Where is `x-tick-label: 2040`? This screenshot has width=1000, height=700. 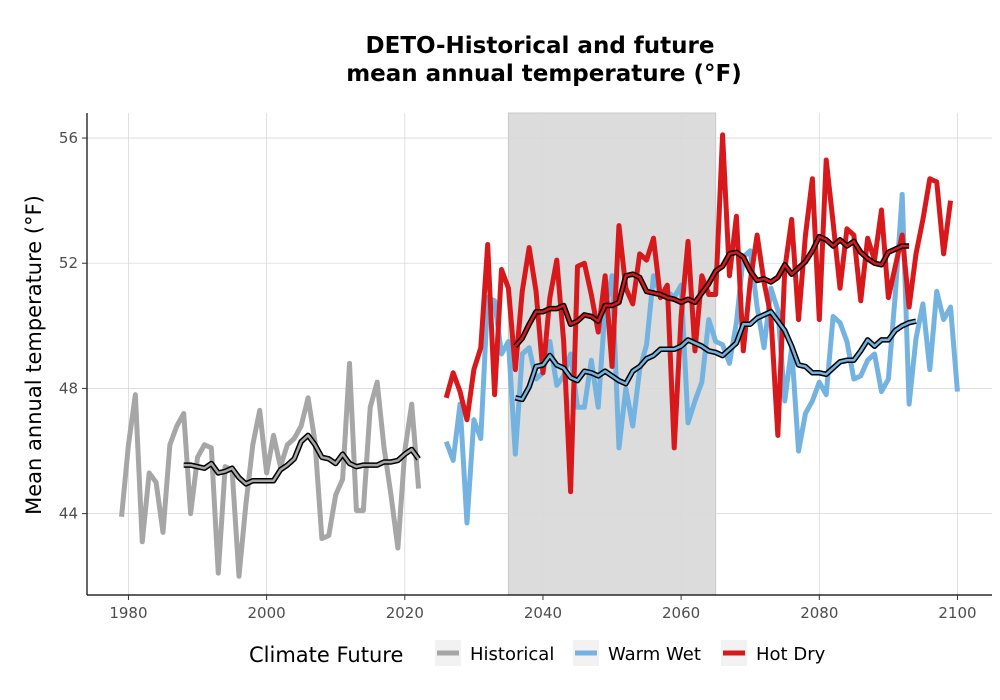
x-tick-label: 2040 is located at coordinates (543, 613).